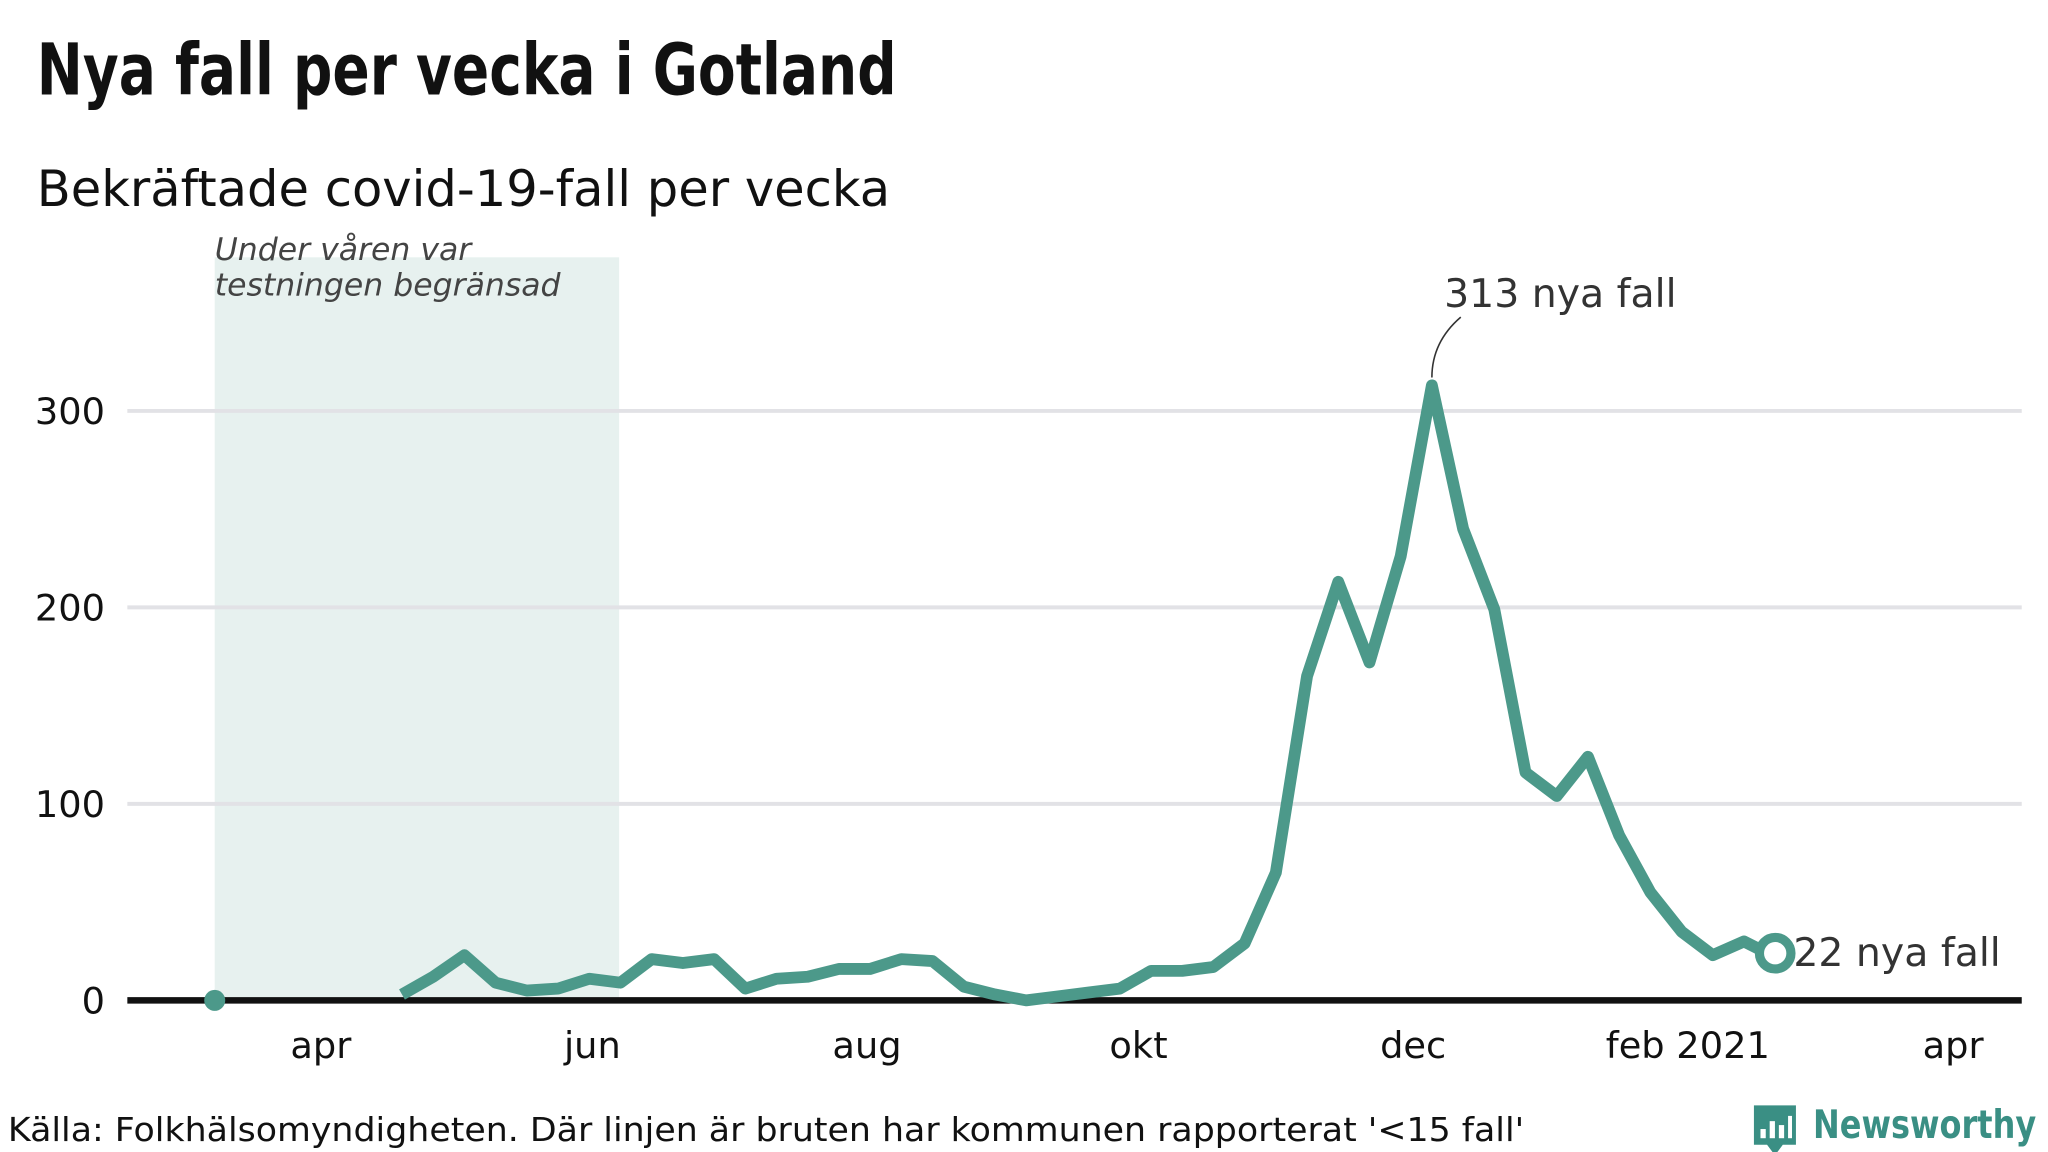 The height and width of the screenshot is (1152, 2048). Describe the element at coordinates (388, 285) in the screenshot. I see `shaded-region-label: testningen begränsad` at that location.